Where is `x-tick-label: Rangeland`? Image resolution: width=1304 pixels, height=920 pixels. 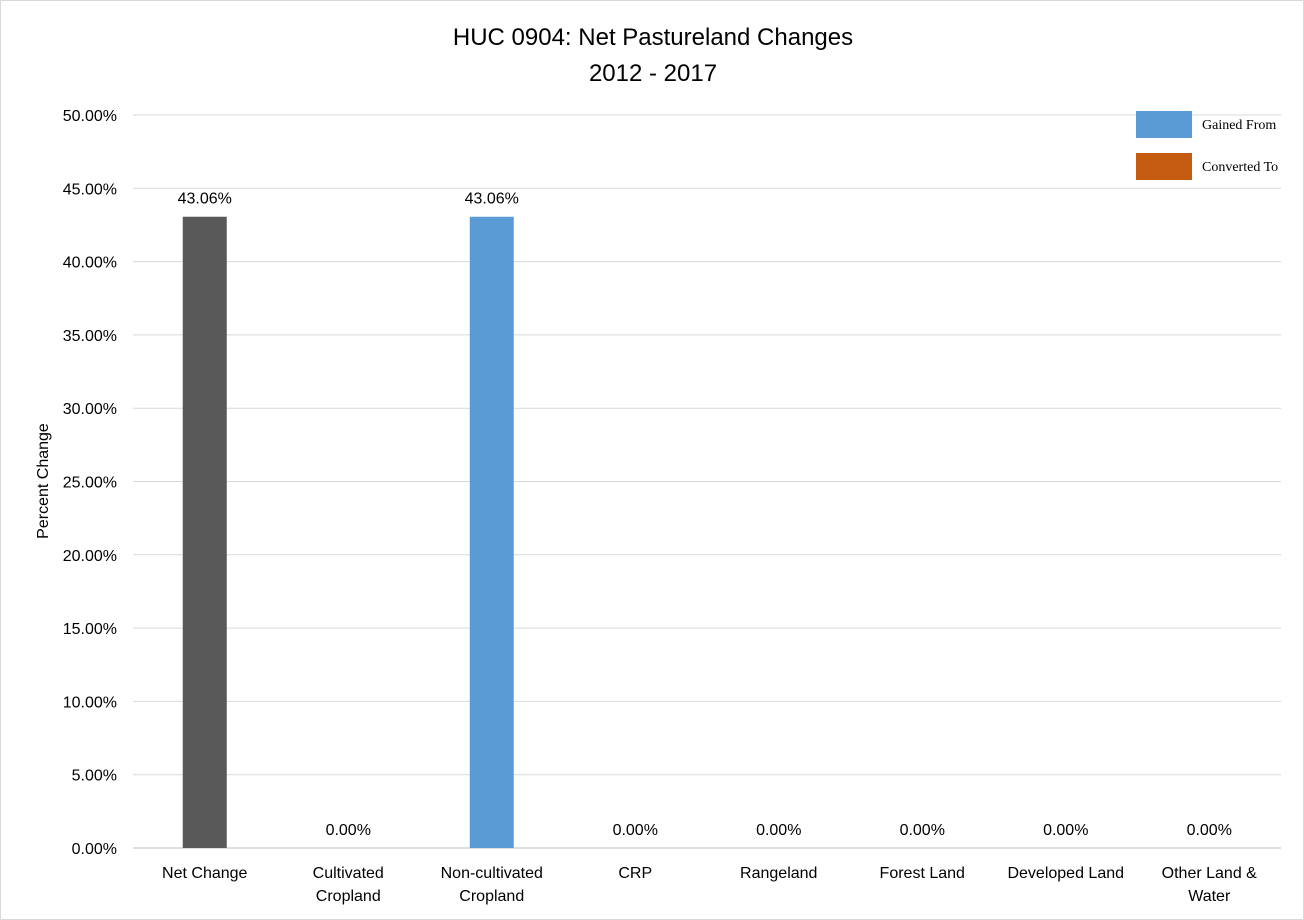 x-tick-label: Rangeland is located at coordinates (778, 873).